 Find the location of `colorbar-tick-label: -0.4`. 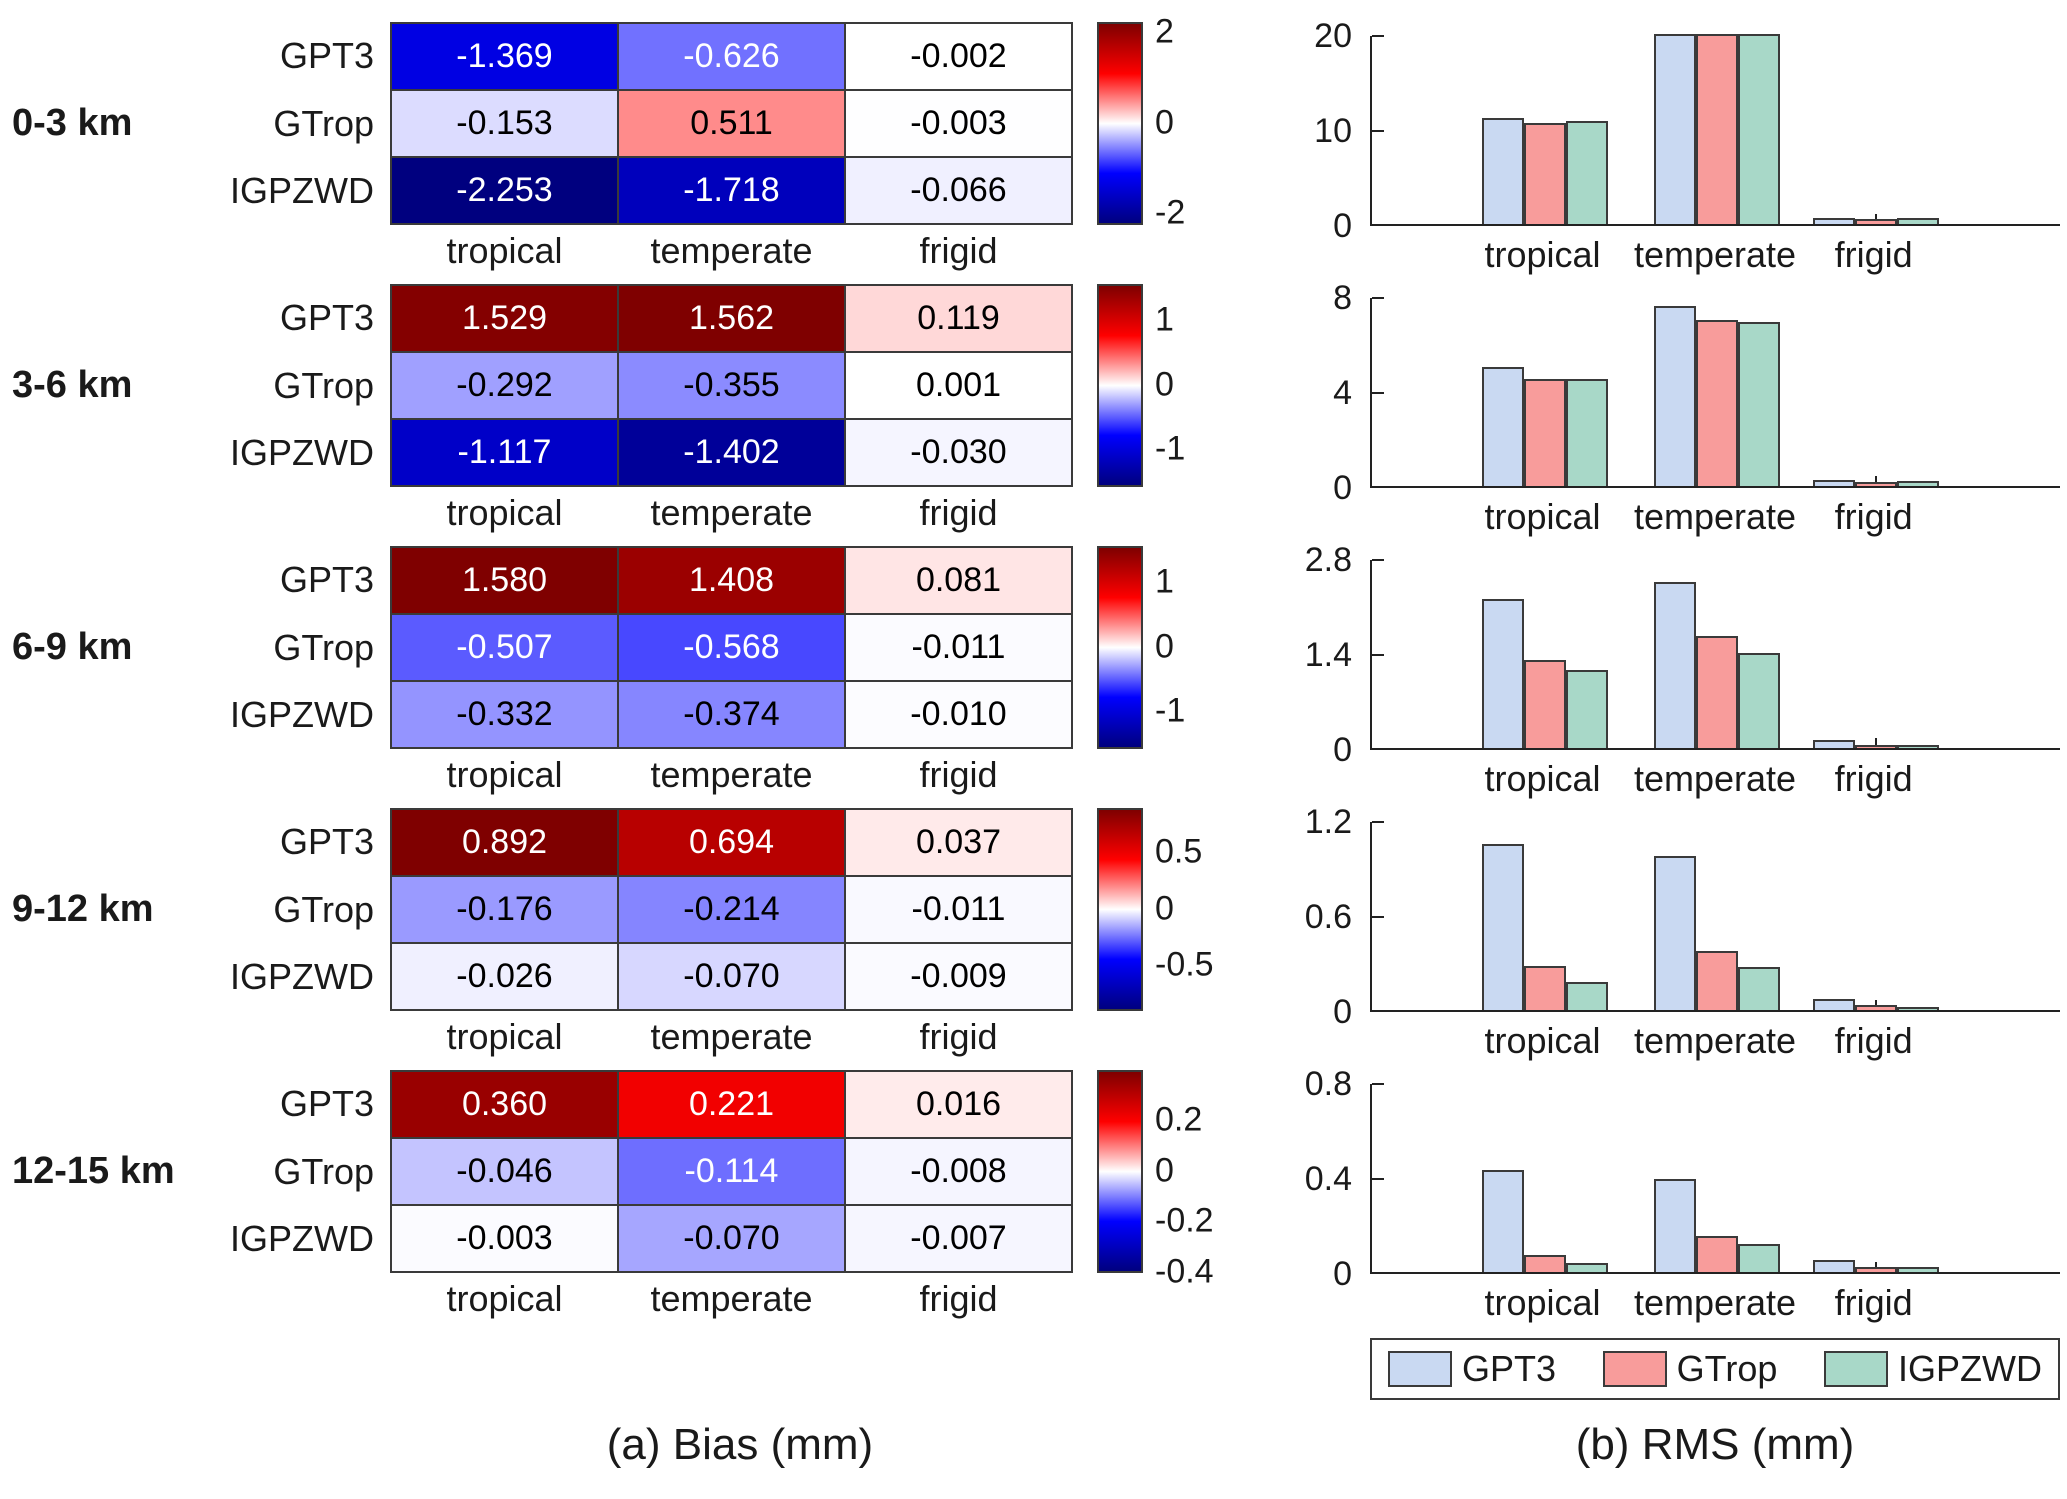

colorbar-tick-label: -0.4 is located at coordinates (1184, 1271).